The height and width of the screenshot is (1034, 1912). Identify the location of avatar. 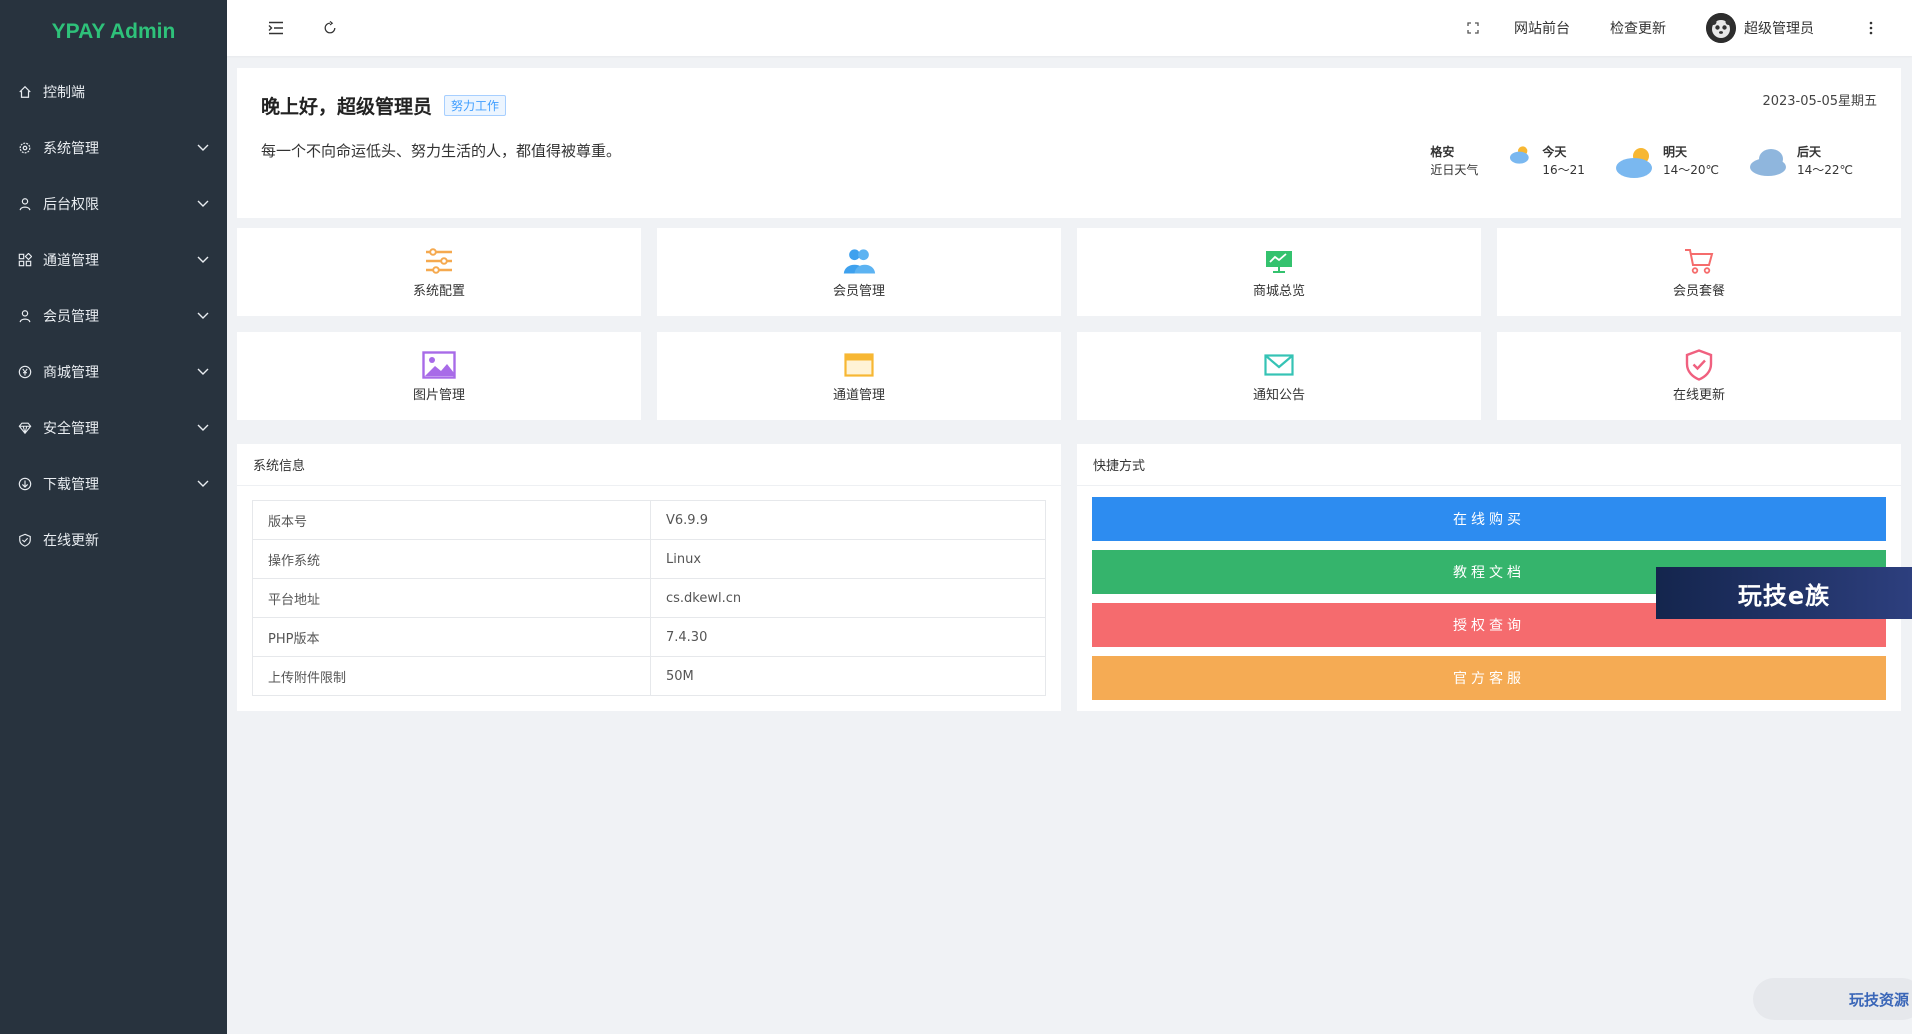
(1721, 28).